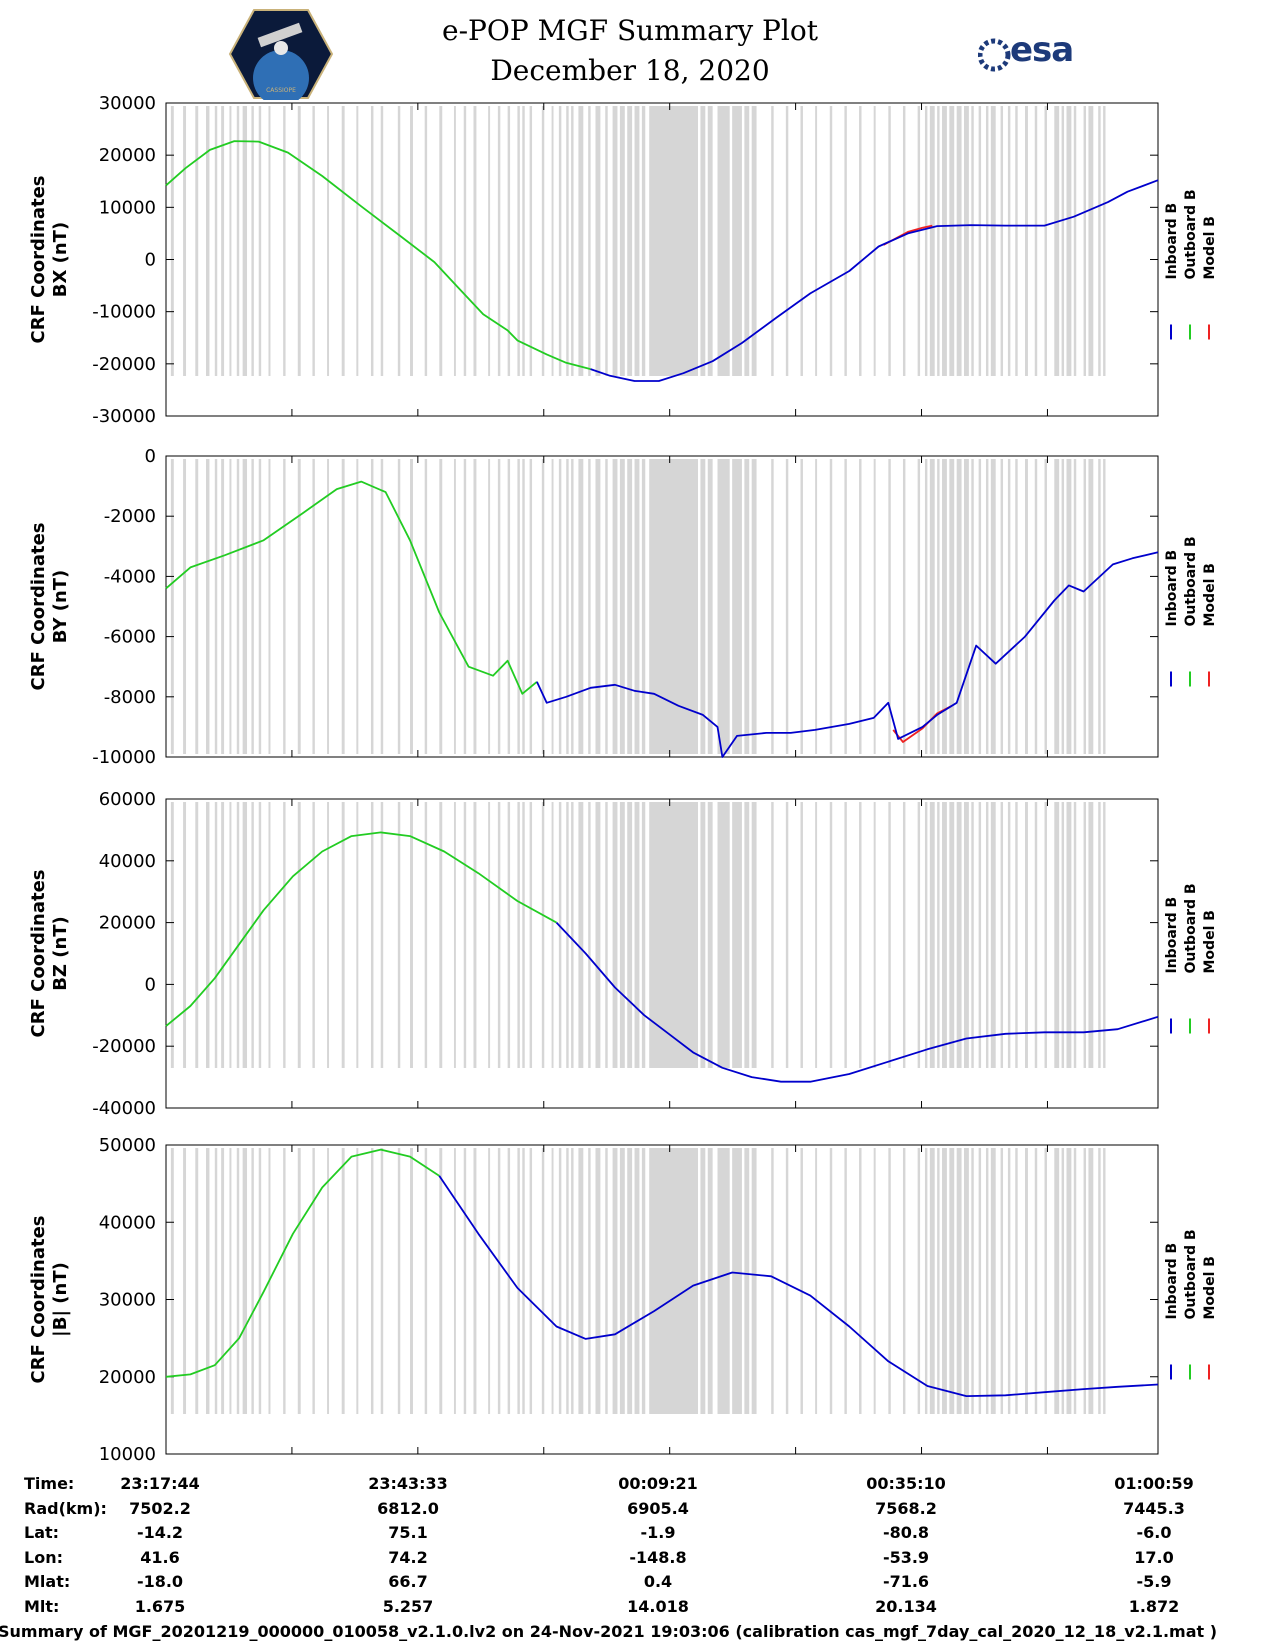 This screenshot has height=1650, width=1275. What do you see at coordinates (1172, 935) in the screenshot?
I see `legend-label: Inboard B` at bounding box center [1172, 935].